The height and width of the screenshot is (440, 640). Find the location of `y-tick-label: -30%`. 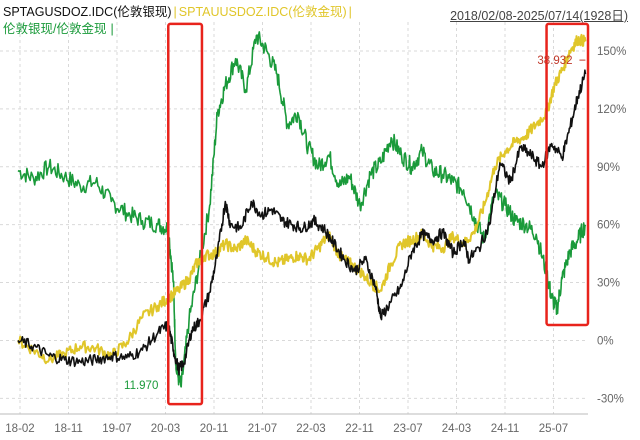

y-tick-label: -30% is located at coordinates (610, 399).